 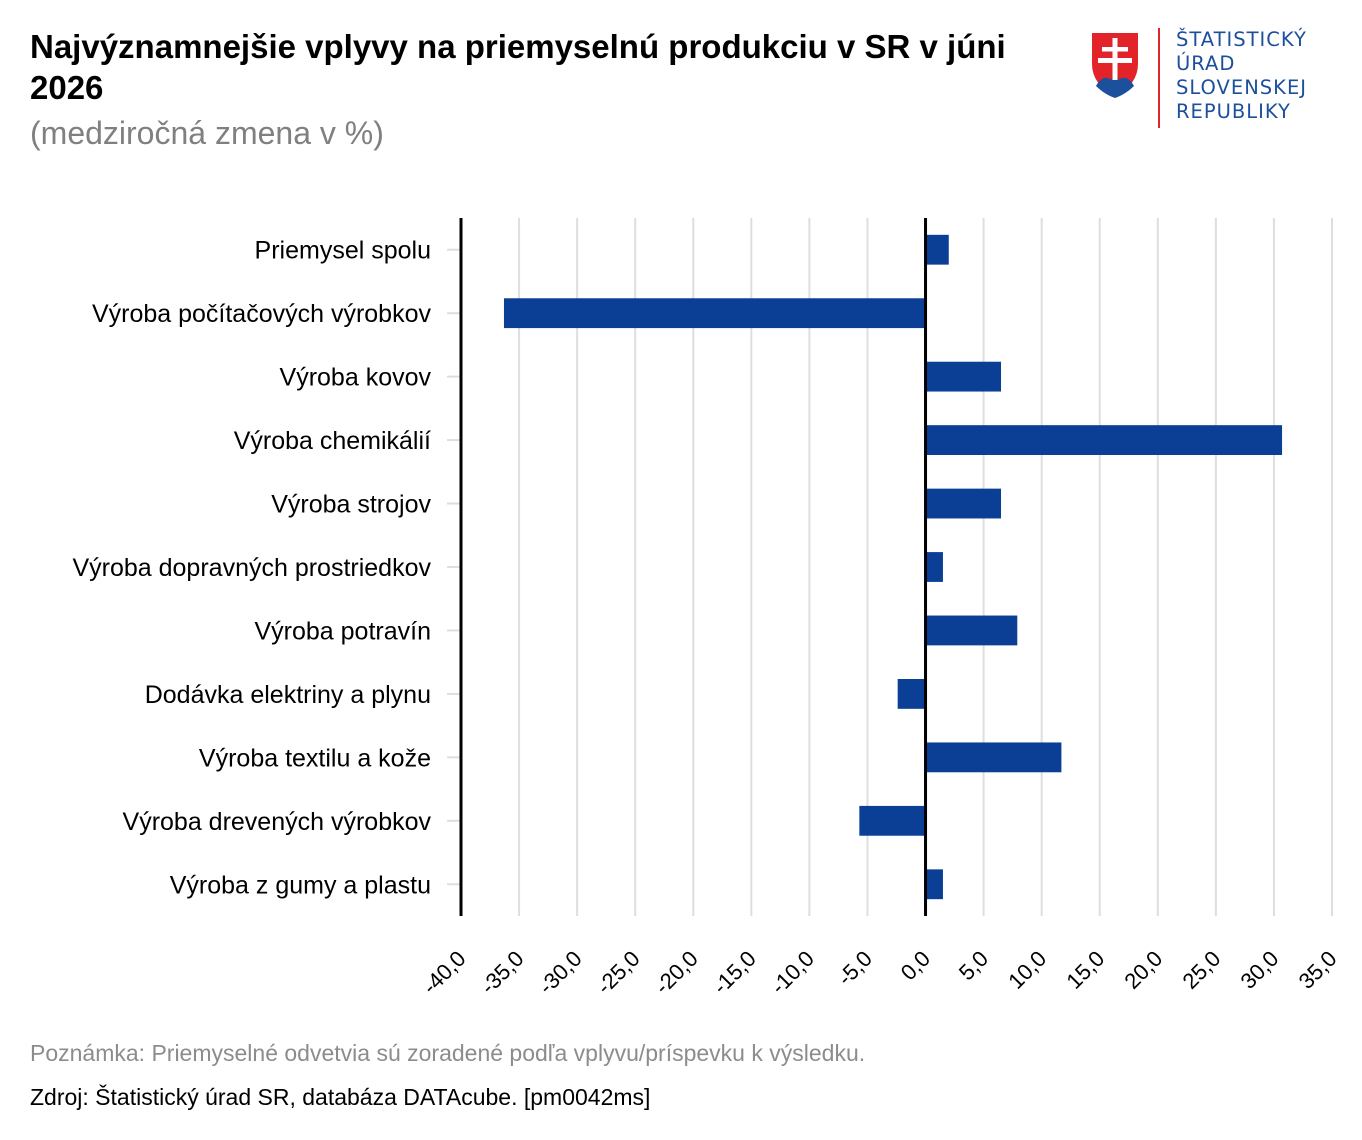 I want to click on category-label: Výroba počítačových výrobkov, so click(x=262, y=314).